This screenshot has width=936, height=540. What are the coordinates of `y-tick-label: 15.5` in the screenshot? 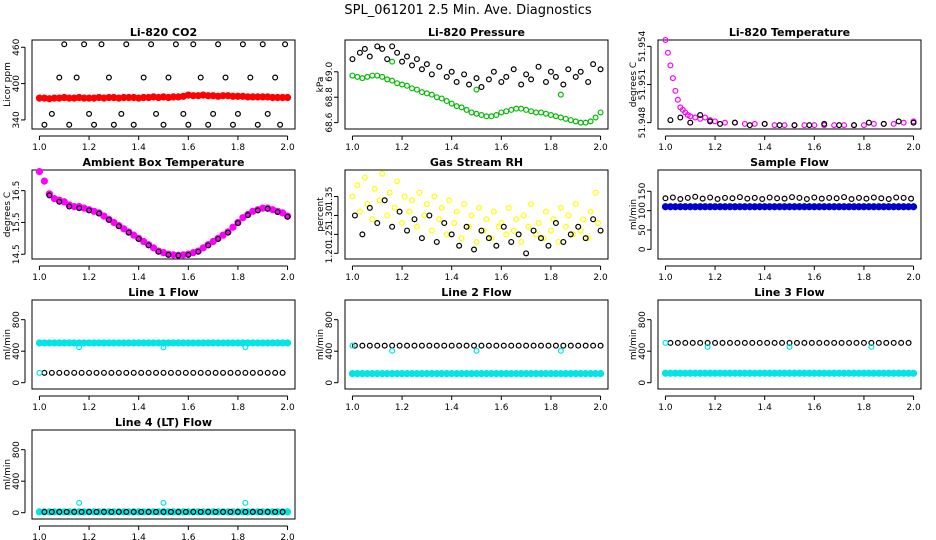 It's located at (17, 222).